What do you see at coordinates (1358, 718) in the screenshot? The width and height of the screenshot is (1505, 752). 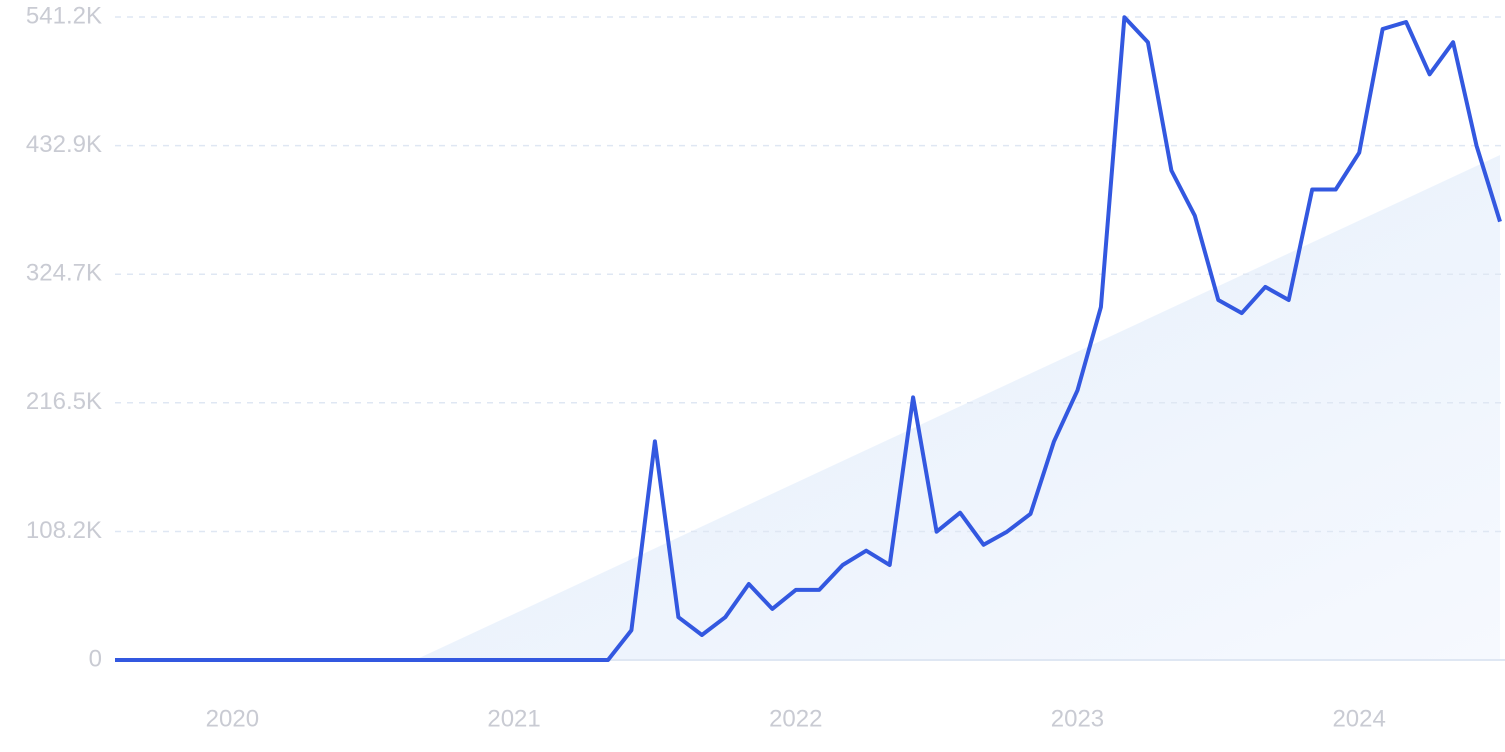 I see `x-tick-label: 2024` at bounding box center [1358, 718].